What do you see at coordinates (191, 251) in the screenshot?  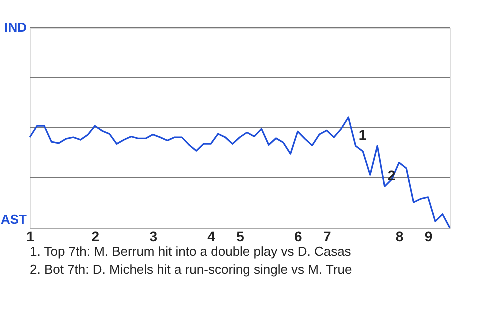 I see `text: 1. Top 7th: M. Berrum hit into a double play vs D. Casas` at bounding box center [191, 251].